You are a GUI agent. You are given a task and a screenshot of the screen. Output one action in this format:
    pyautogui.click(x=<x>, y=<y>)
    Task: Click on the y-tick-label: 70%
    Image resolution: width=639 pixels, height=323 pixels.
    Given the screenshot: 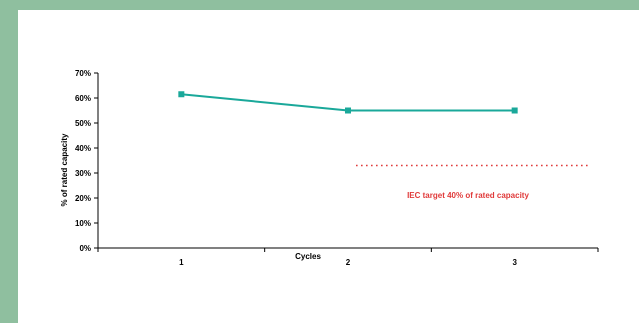 What is the action you would take?
    pyautogui.click(x=83, y=73)
    